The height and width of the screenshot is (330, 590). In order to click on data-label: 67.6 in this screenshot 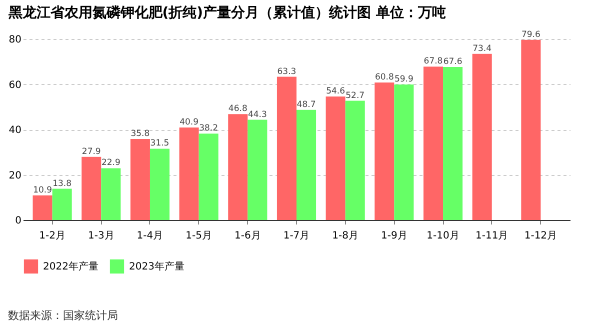, I will do `click(452, 62)`.